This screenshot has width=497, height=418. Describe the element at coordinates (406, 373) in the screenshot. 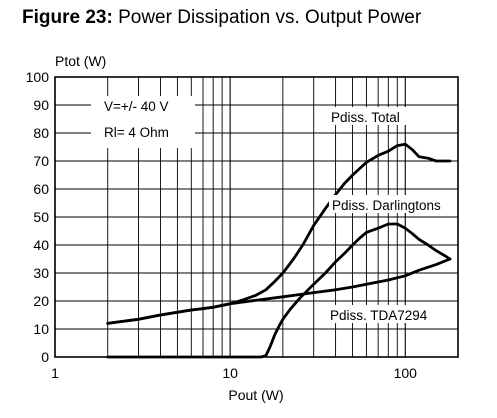

I see `x-tick-label: 100` at that location.